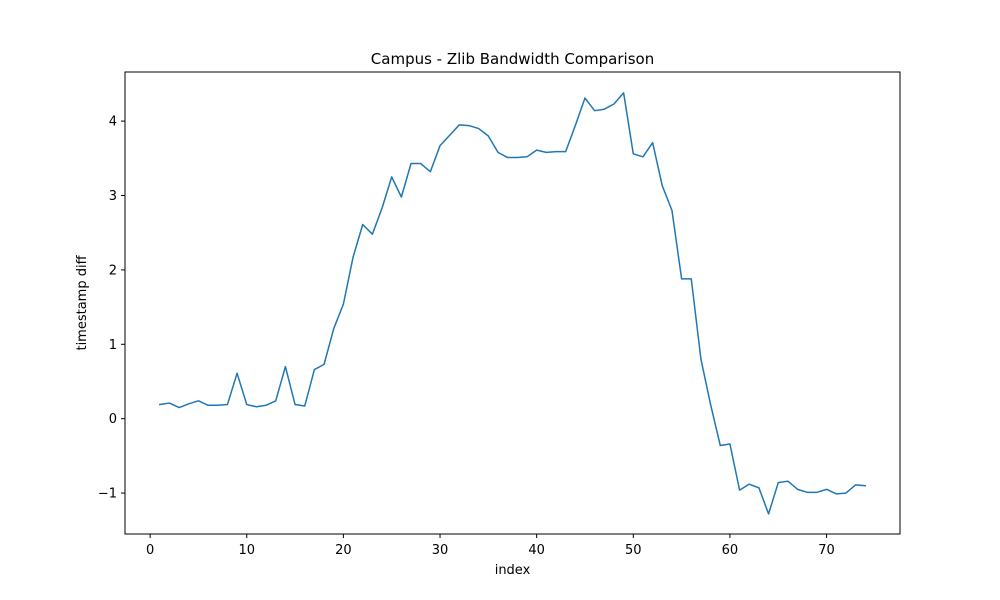 The width and height of the screenshot is (1000, 600). I want to click on x-tick-label: 40, so click(536, 550).